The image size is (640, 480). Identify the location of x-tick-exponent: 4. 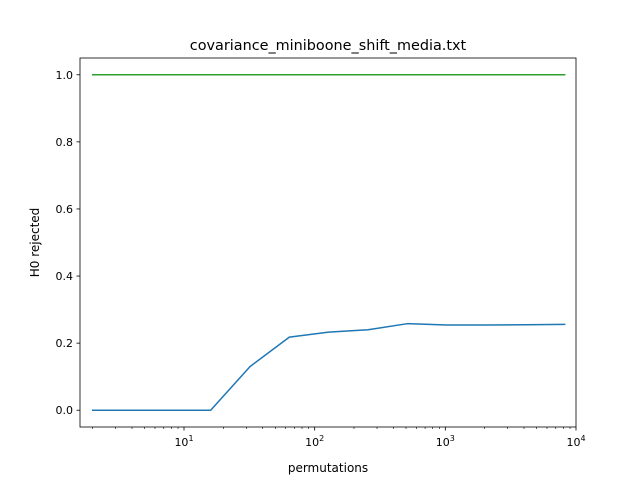
(582, 438).